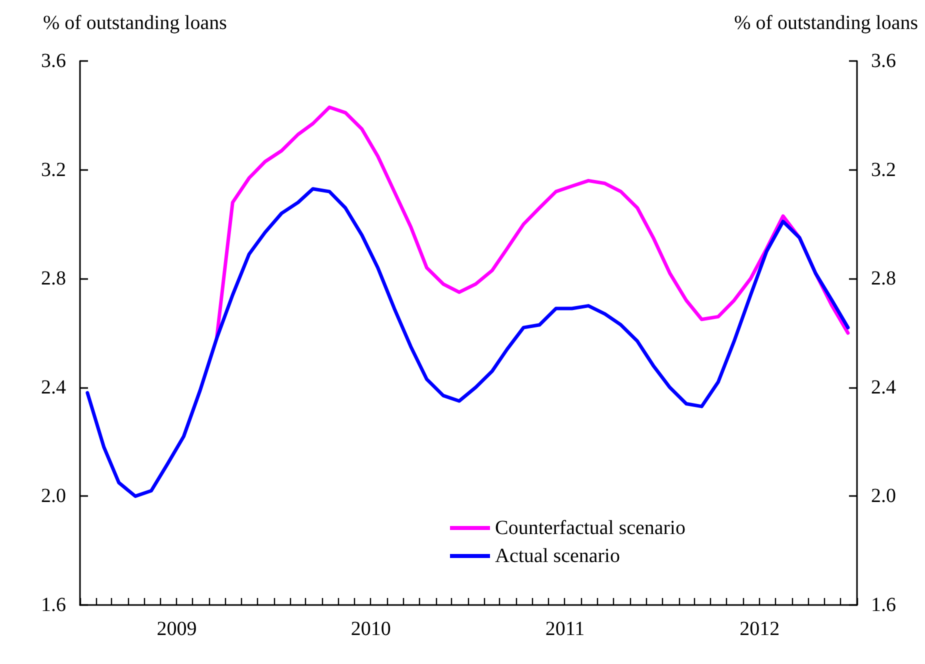 This screenshot has width=925, height=664. What do you see at coordinates (370, 629) in the screenshot?
I see `x-tick-label: 2010` at bounding box center [370, 629].